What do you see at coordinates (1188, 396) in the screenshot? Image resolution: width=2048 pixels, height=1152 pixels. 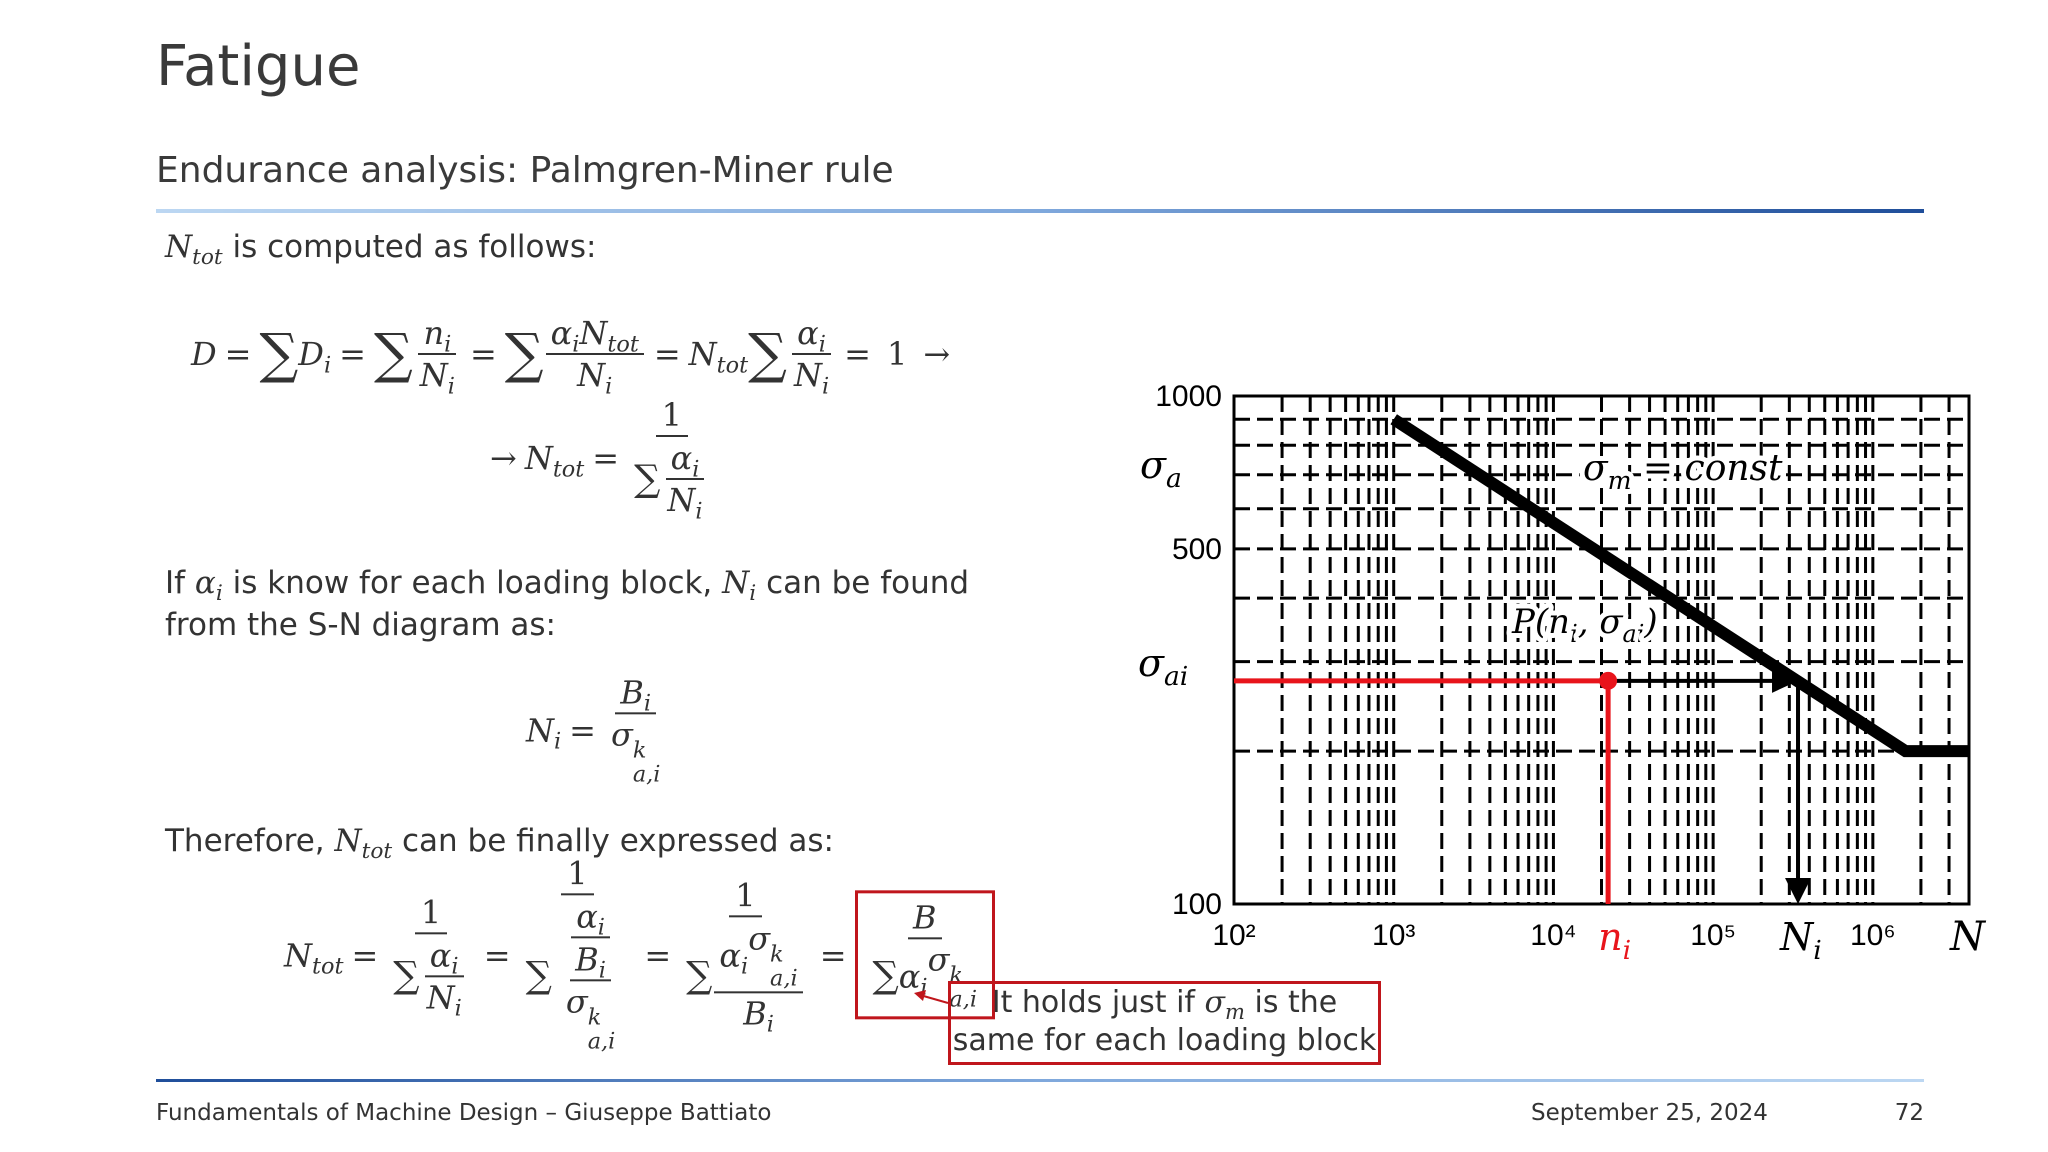 I see `y-tick-label: 1000` at bounding box center [1188, 396].